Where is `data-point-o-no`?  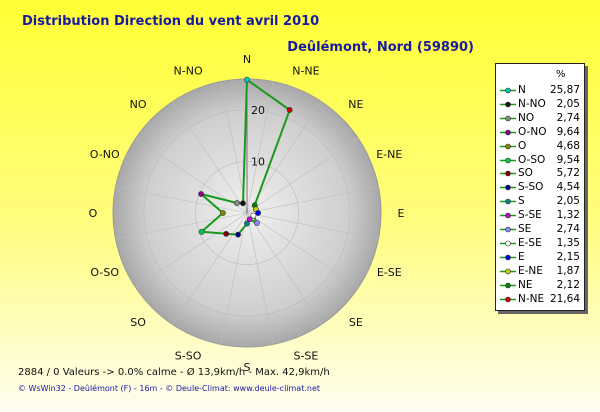
data-point-o-no is located at coordinates (201, 194).